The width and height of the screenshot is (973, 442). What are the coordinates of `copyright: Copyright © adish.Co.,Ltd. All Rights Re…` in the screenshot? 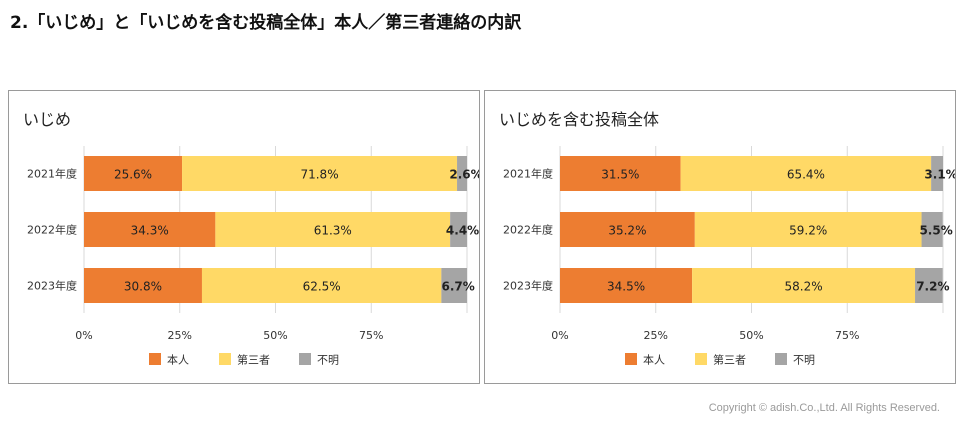 It's located at (824, 408).